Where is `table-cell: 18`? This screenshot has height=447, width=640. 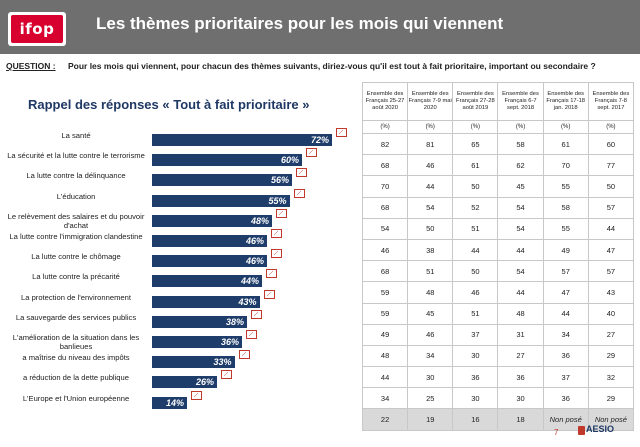 table-cell: 18 is located at coordinates (520, 419).